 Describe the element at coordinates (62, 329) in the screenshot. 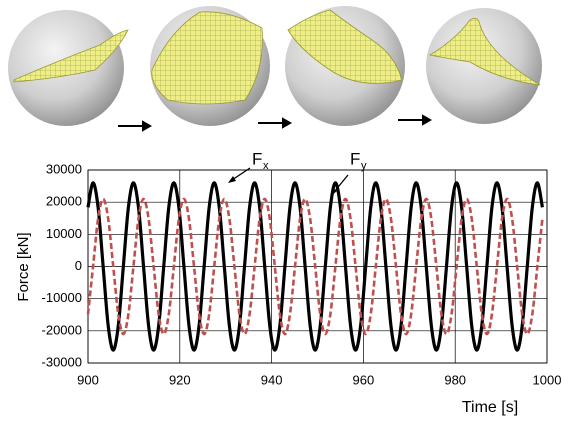

I see `y-tick-label: -20000` at that location.